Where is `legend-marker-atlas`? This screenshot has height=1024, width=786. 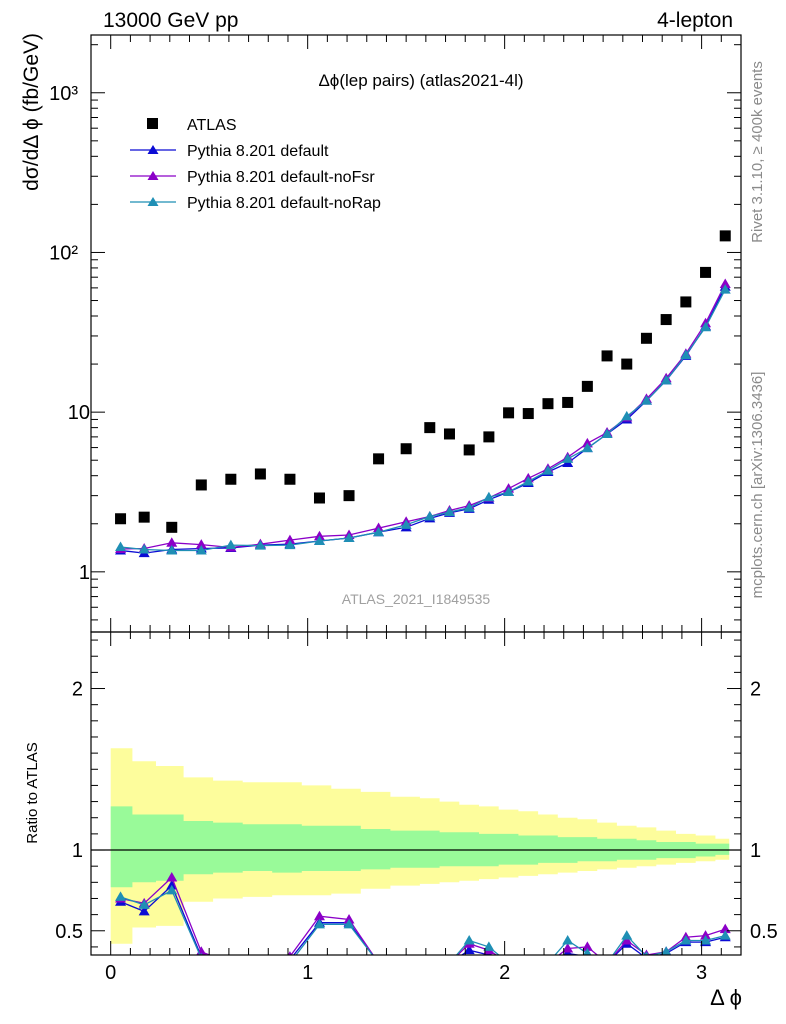
legend-marker-atlas is located at coordinates (152, 123).